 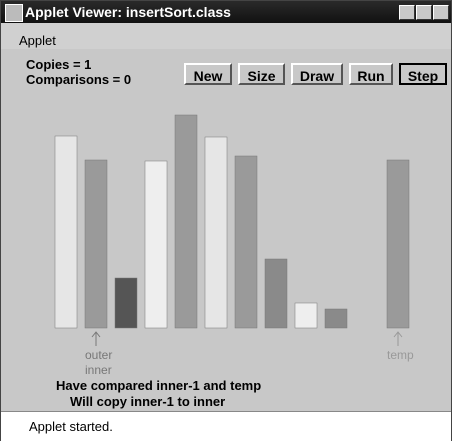 I want to click on draw-button: Draw, so click(x=317, y=74).